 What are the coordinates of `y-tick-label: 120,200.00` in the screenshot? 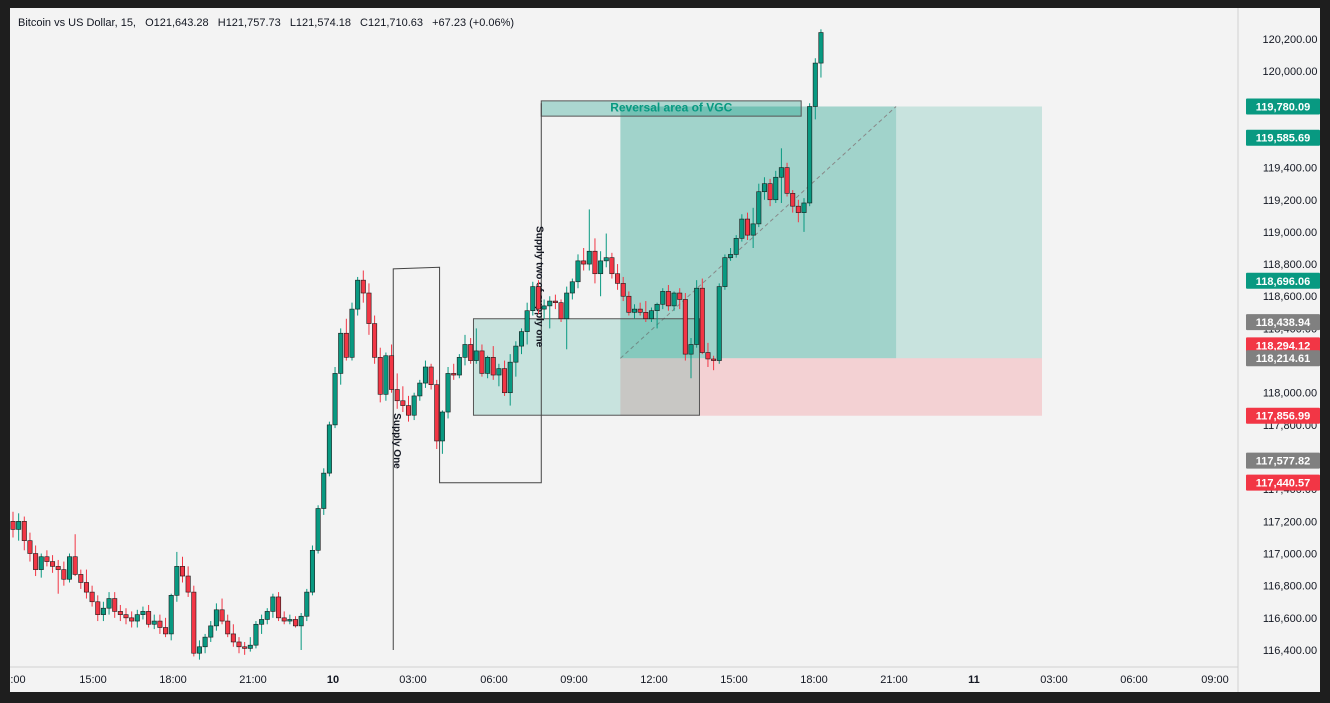 It's located at (1289, 40).